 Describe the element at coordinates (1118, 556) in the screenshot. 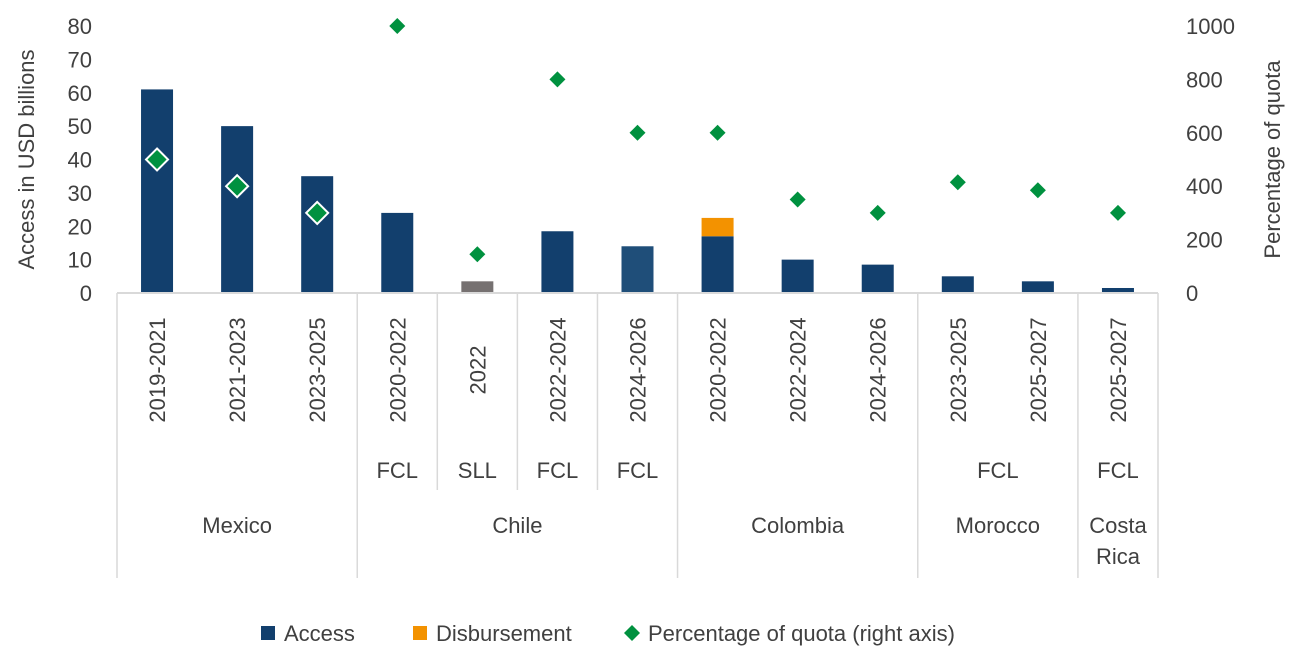

I see `group-label: Rica` at that location.